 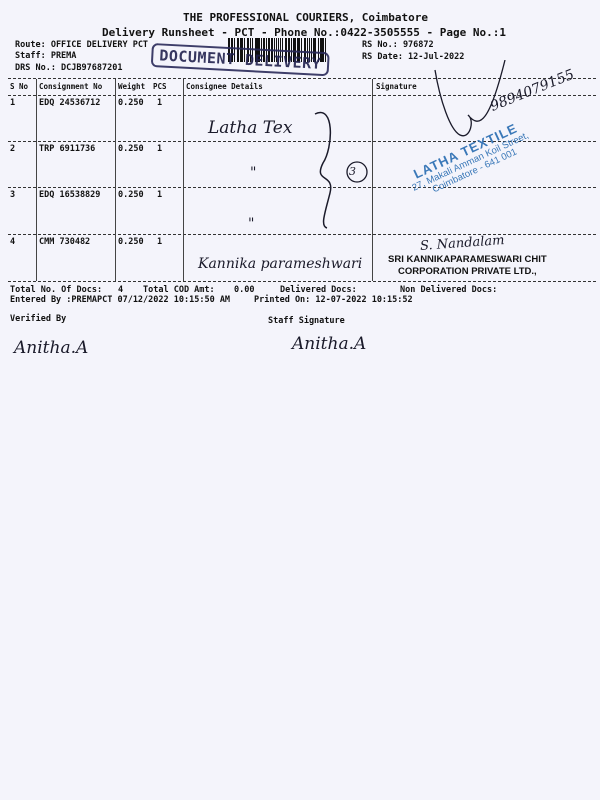 I want to click on handwritten-circled-count: 3, so click(x=352, y=171).